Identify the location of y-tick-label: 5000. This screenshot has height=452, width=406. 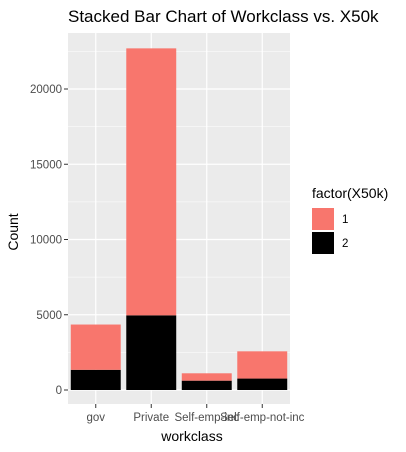
(49, 316).